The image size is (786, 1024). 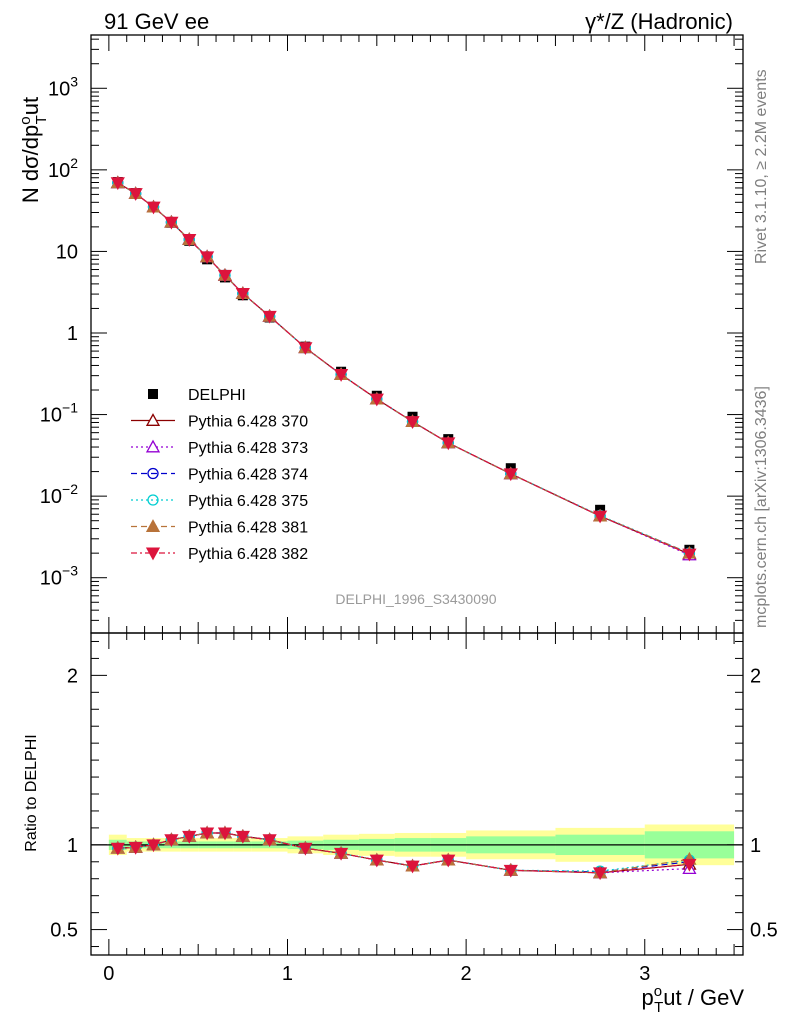 What do you see at coordinates (59, 413) in the screenshot?
I see `y-tick-label: 10⁻¹` at bounding box center [59, 413].